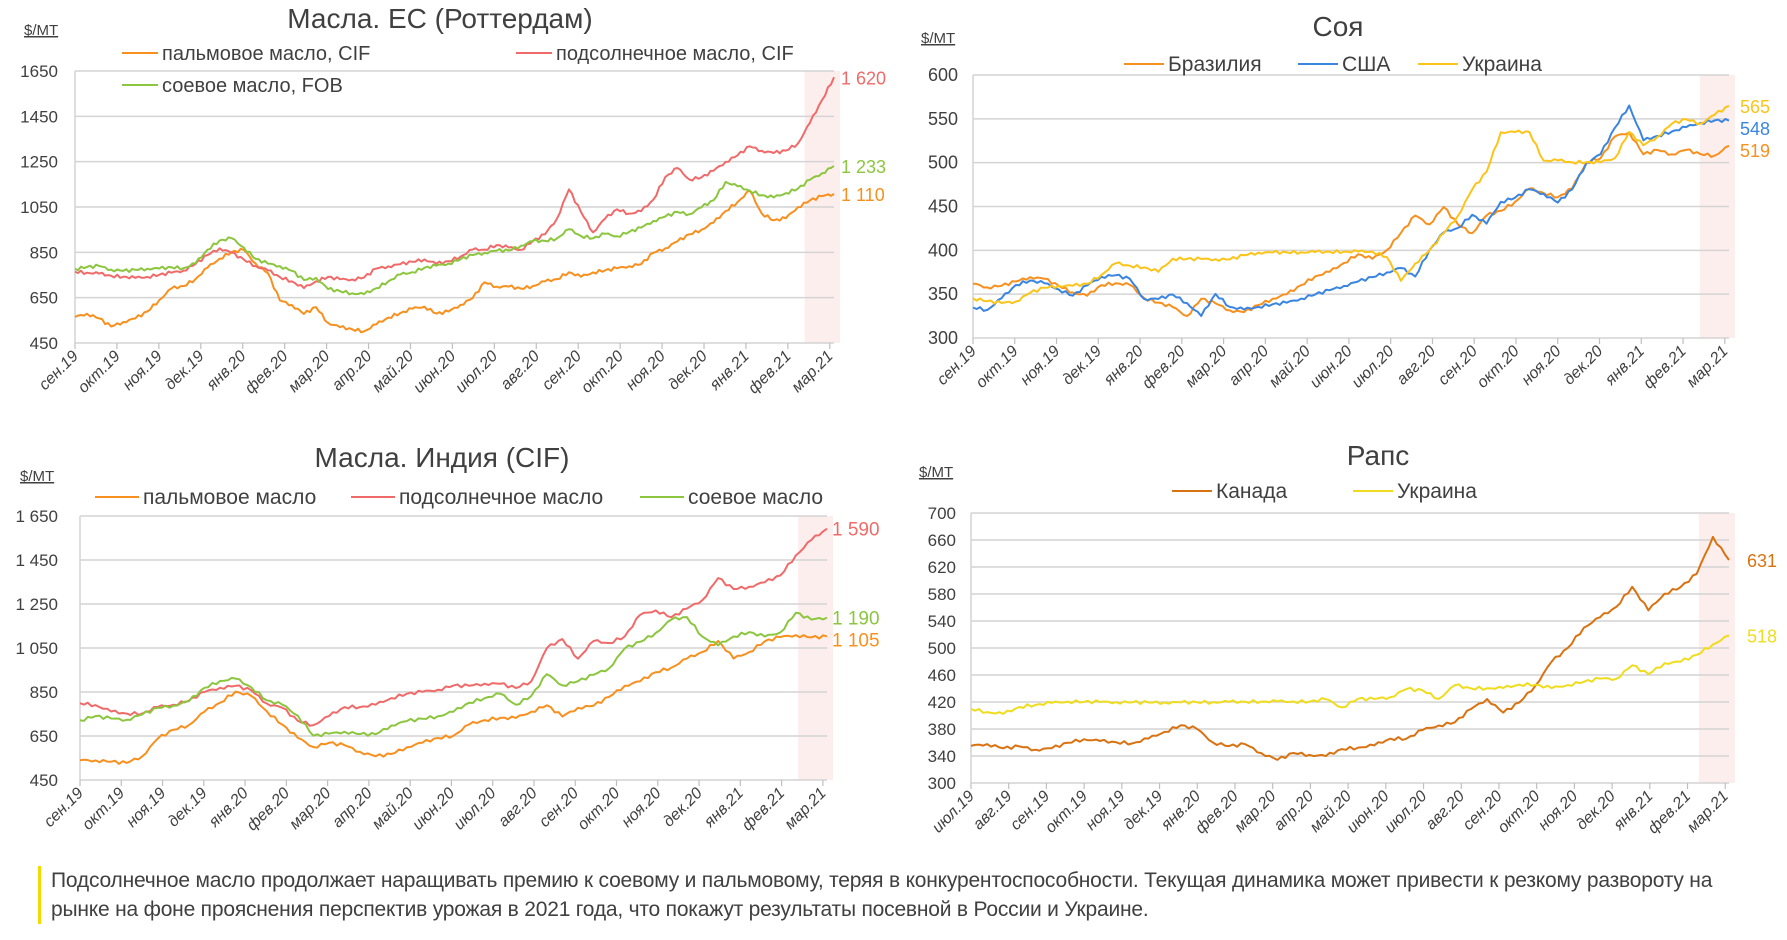 This screenshot has height=940, width=1787. What do you see at coordinates (442, 457) in the screenshot?
I see `chart-title: Масла. Индия (CIF)` at bounding box center [442, 457].